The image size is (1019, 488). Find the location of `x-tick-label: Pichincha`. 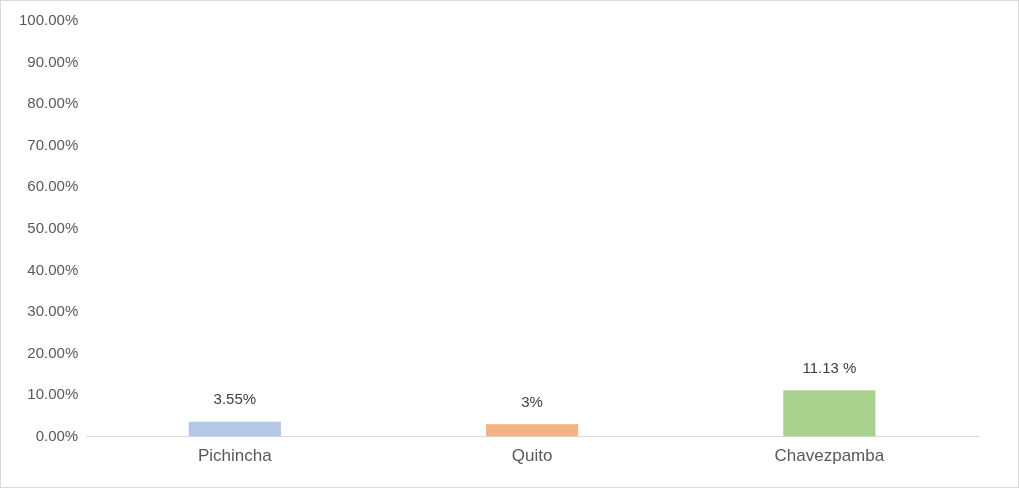

x-tick-label: Pichincha is located at coordinates (235, 456).